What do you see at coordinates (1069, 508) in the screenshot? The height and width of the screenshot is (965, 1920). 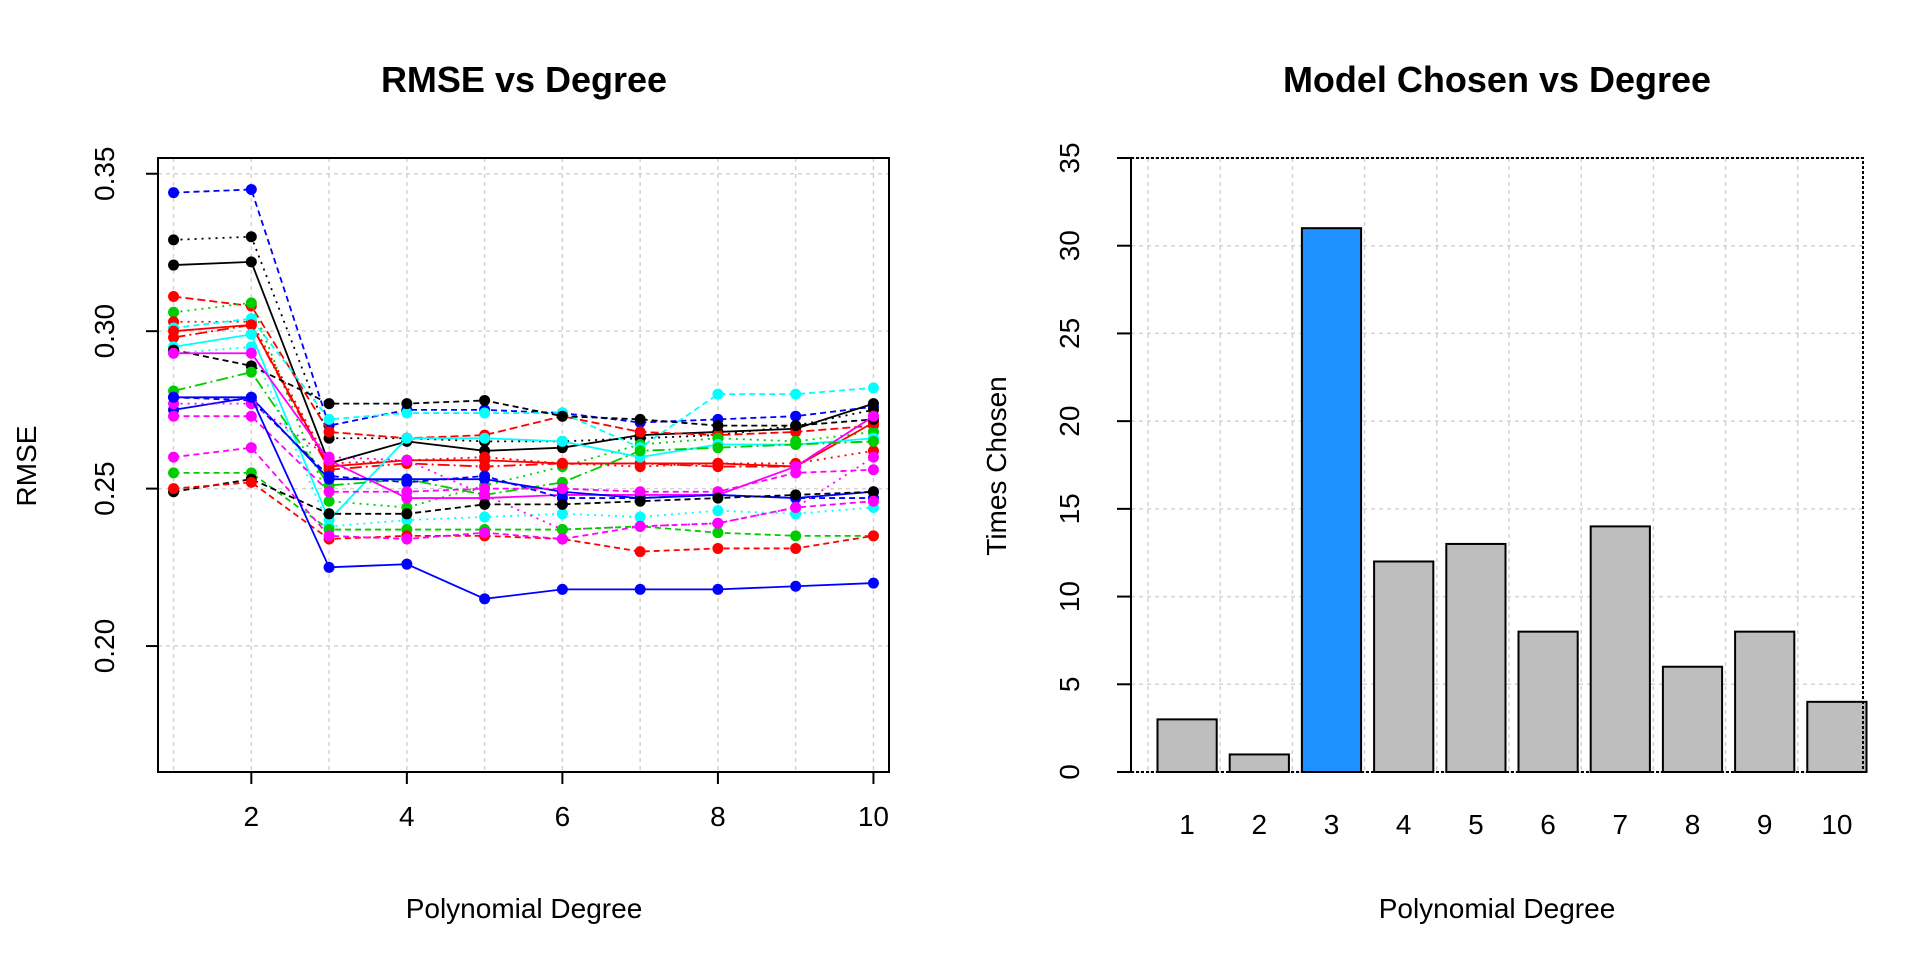 I see `y-tick-label: 15` at bounding box center [1069, 508].